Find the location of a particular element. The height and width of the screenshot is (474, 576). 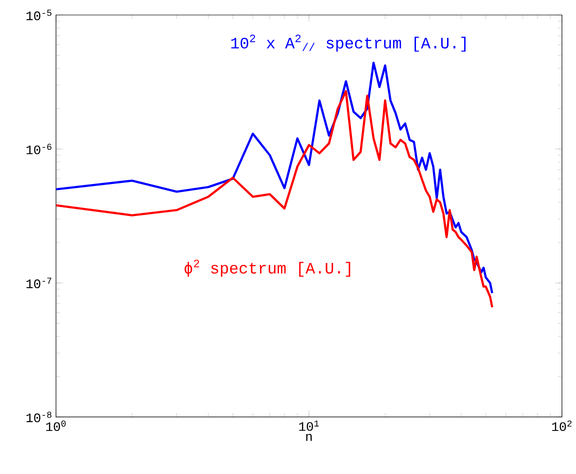

y-tick-label: 10$^{-7}$ is located at coordinates (39, 283).